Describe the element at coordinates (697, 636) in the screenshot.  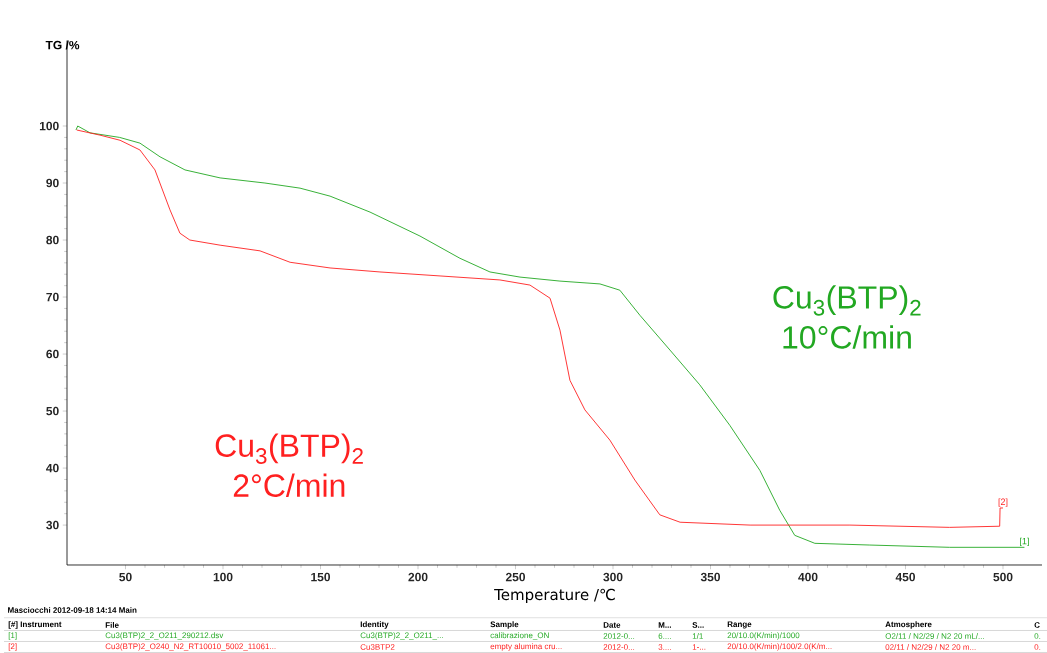
I see `text: 1/1` at that location.